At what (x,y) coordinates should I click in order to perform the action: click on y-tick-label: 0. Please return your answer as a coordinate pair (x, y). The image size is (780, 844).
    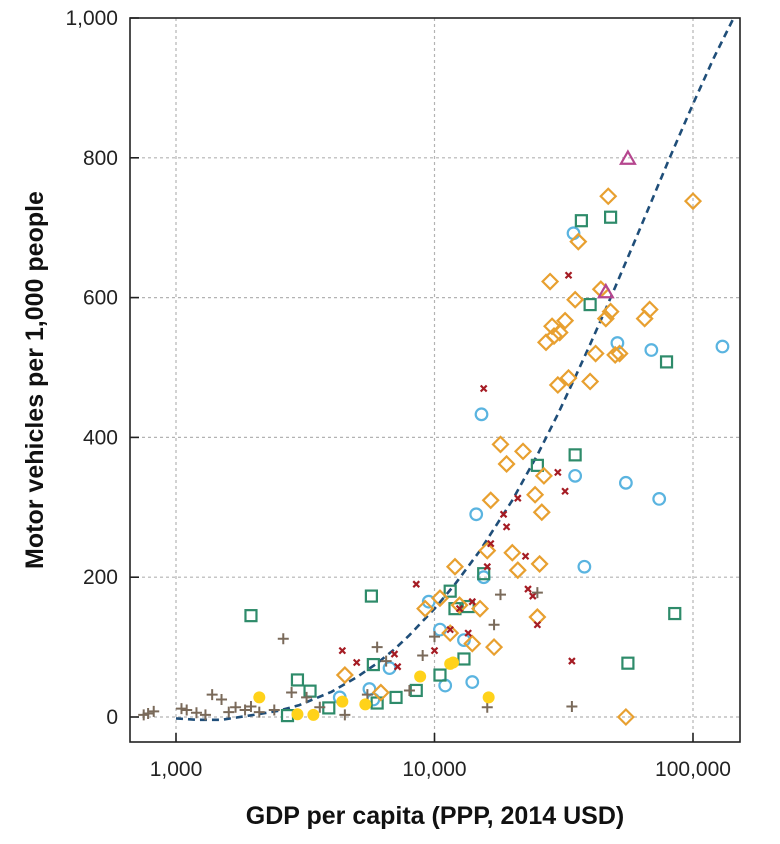
    Looking at the image, I should click on (112, 717).